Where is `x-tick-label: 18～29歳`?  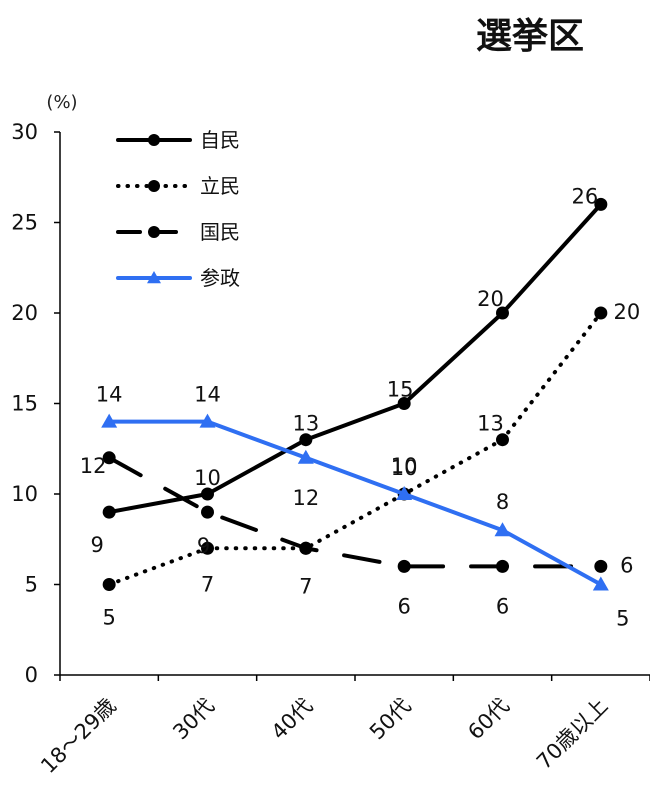
x-tick-label: 18～29歳 is located at coordinates (78, 736).